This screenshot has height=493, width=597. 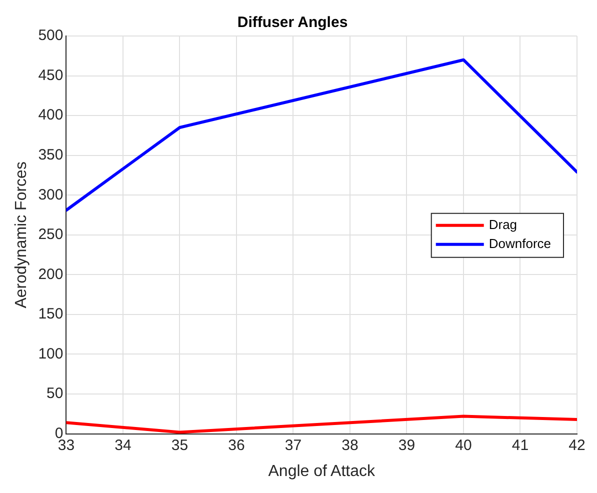 I want to click on x-tick-label: 39, so click(x=407, y=445).